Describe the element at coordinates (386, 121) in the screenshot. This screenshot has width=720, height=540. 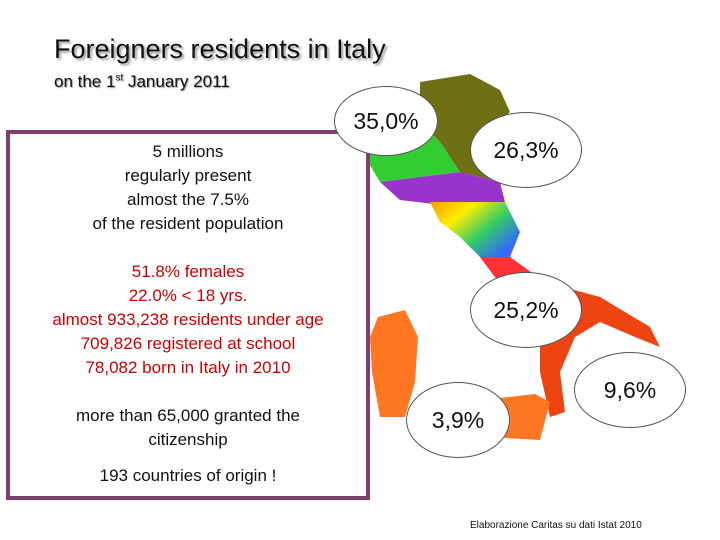
I see `region-bubble-northwest: 35,0%` at that location.